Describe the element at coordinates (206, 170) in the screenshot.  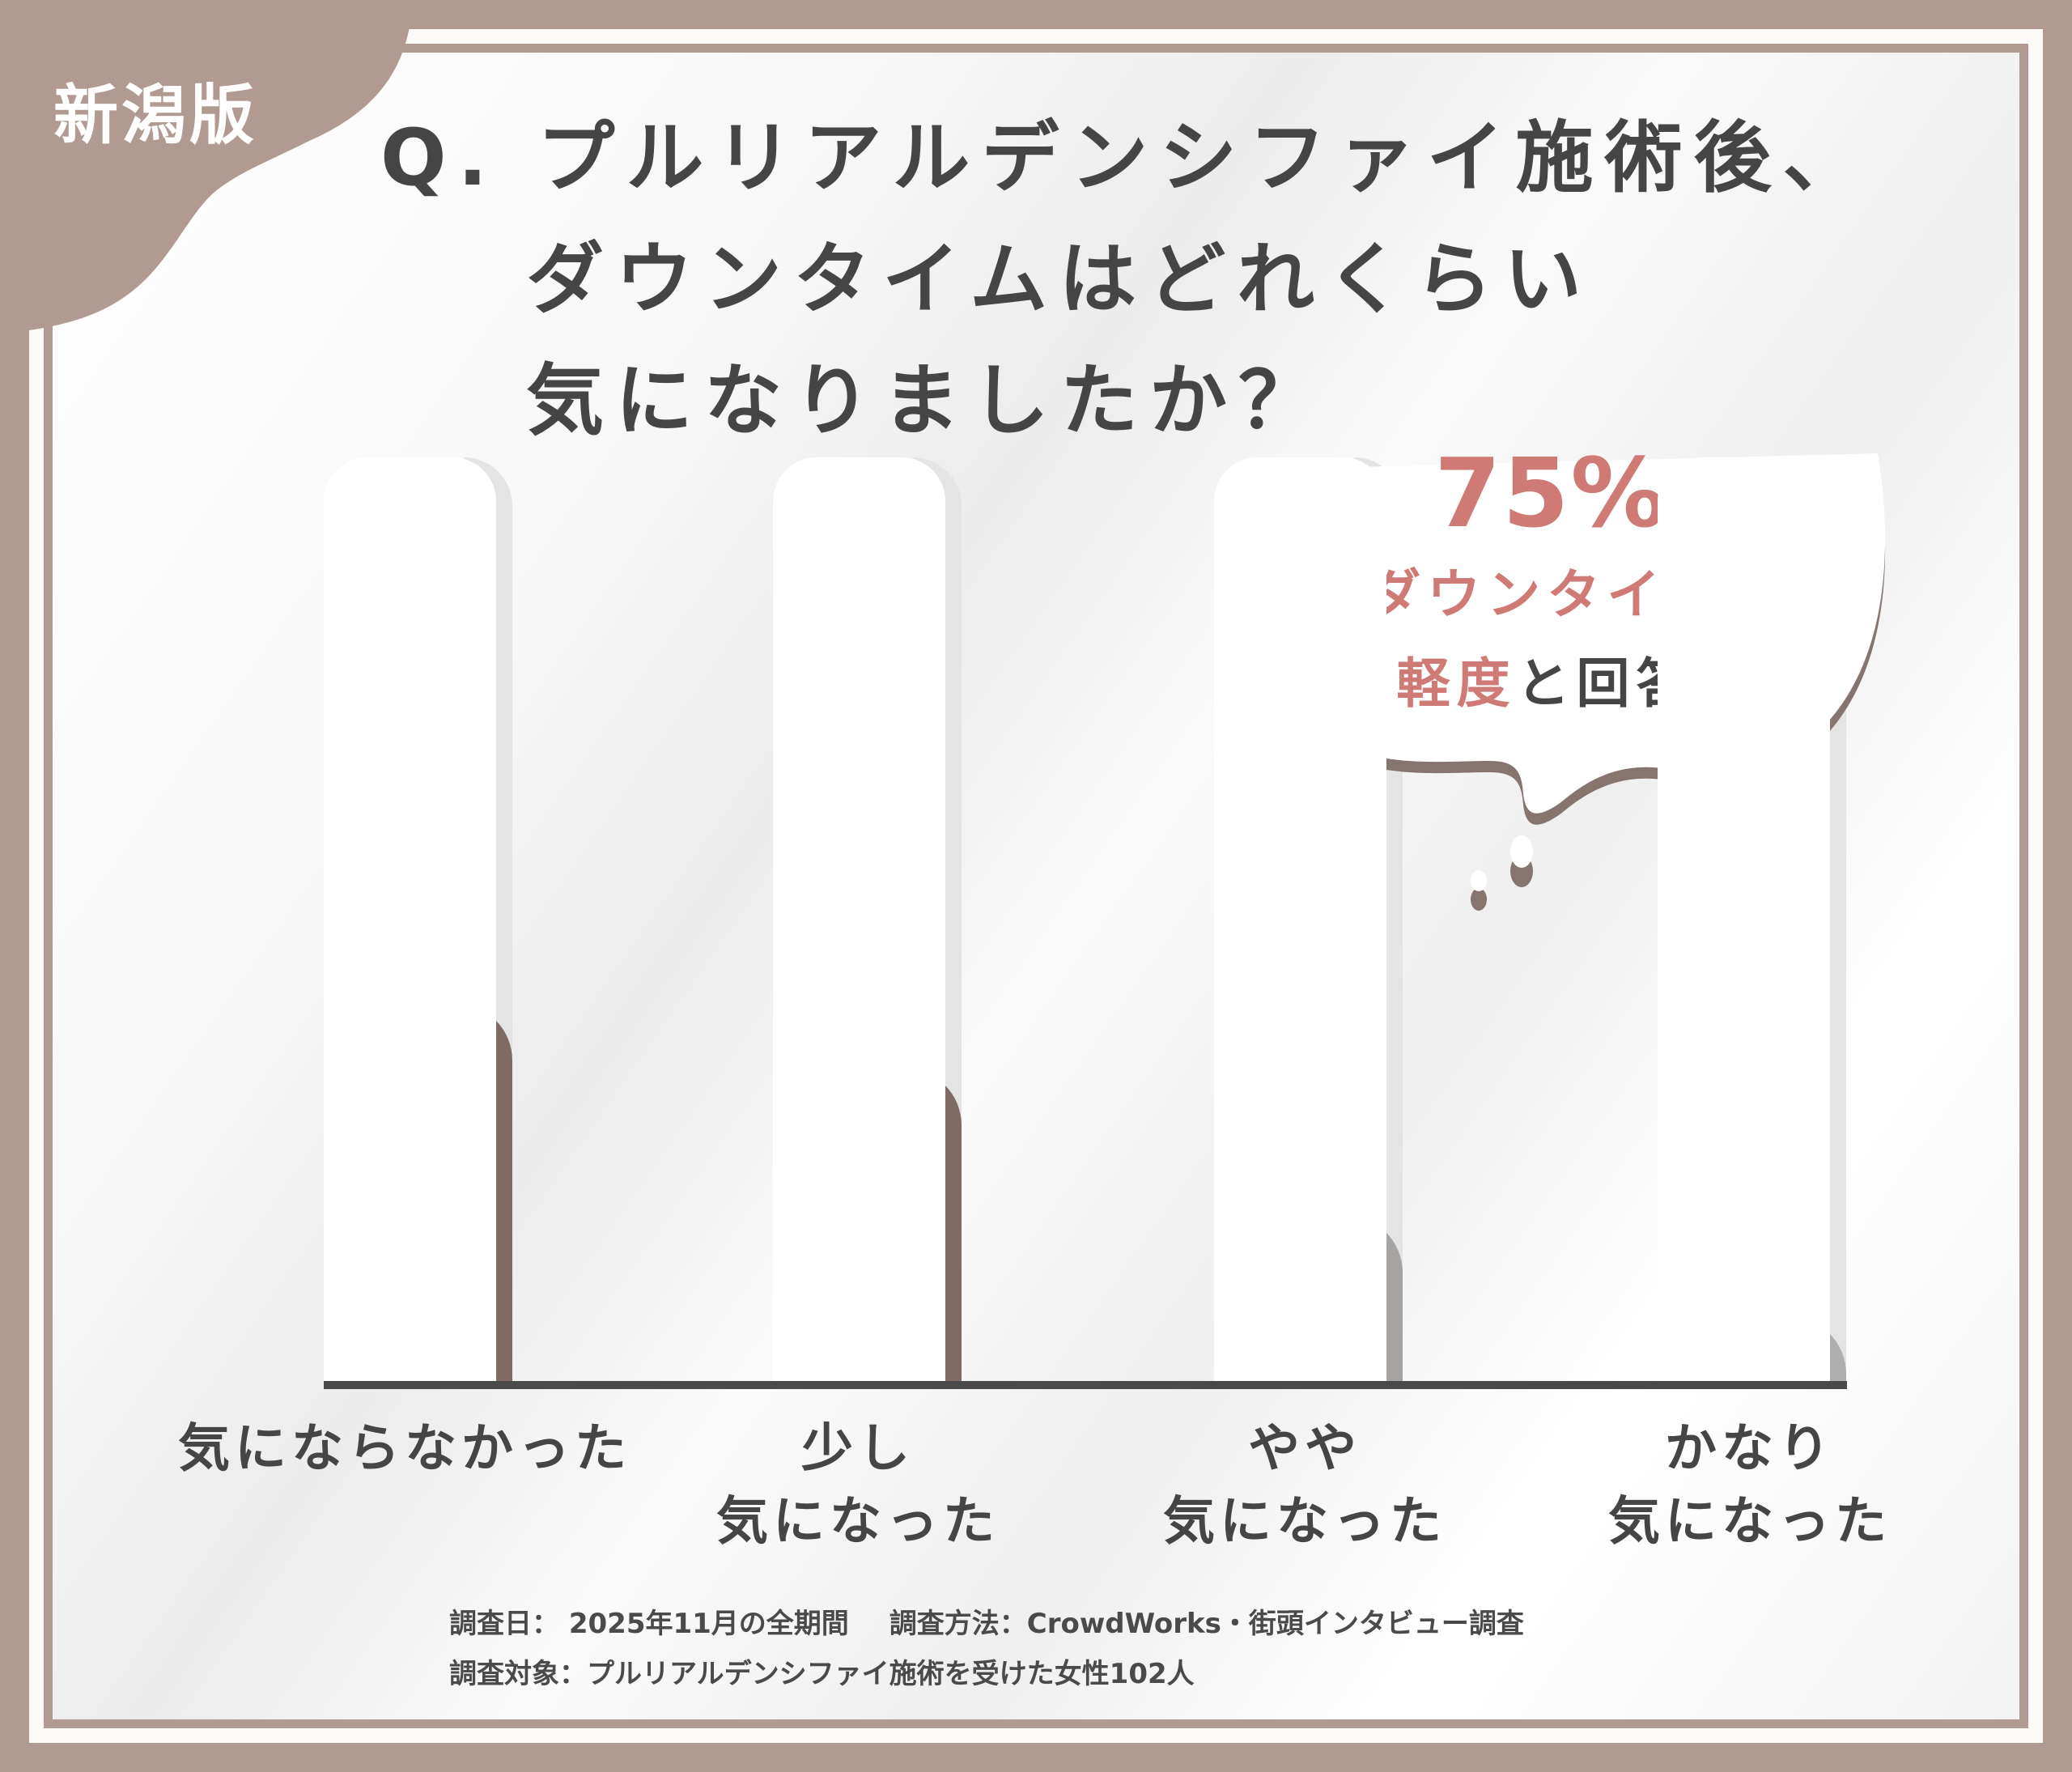
I see `region-badge-shape` at that location.